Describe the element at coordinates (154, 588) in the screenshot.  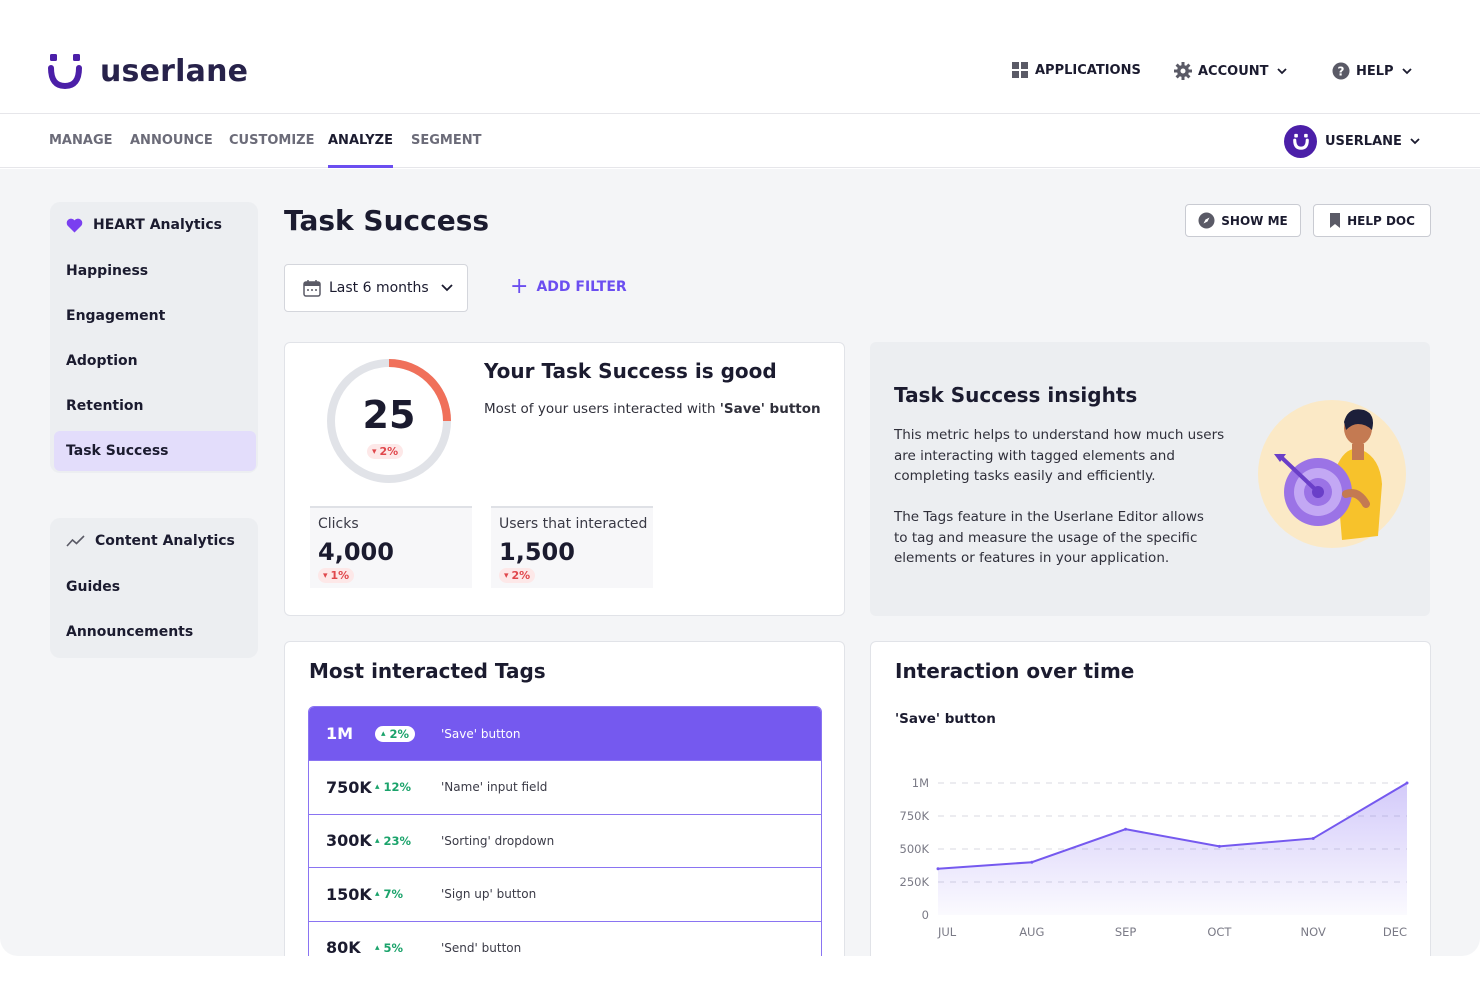
I see `content-analytics-menu: Content Analytics Guides Announcements` at that location.